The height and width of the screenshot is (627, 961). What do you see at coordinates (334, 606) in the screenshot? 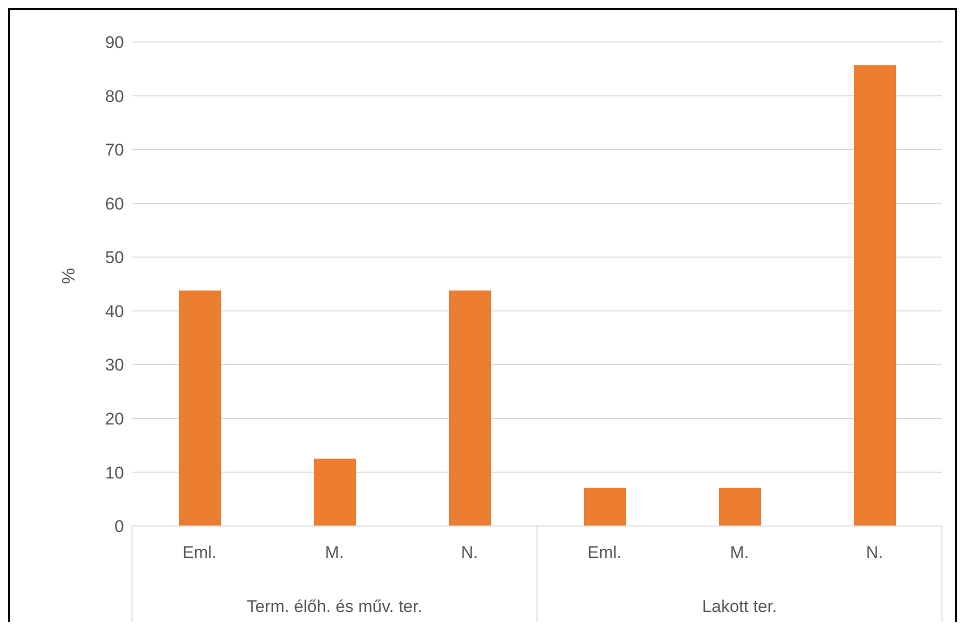
I see `text: Term. élőh. és műv. ter.` at bounding box center [334, 606].